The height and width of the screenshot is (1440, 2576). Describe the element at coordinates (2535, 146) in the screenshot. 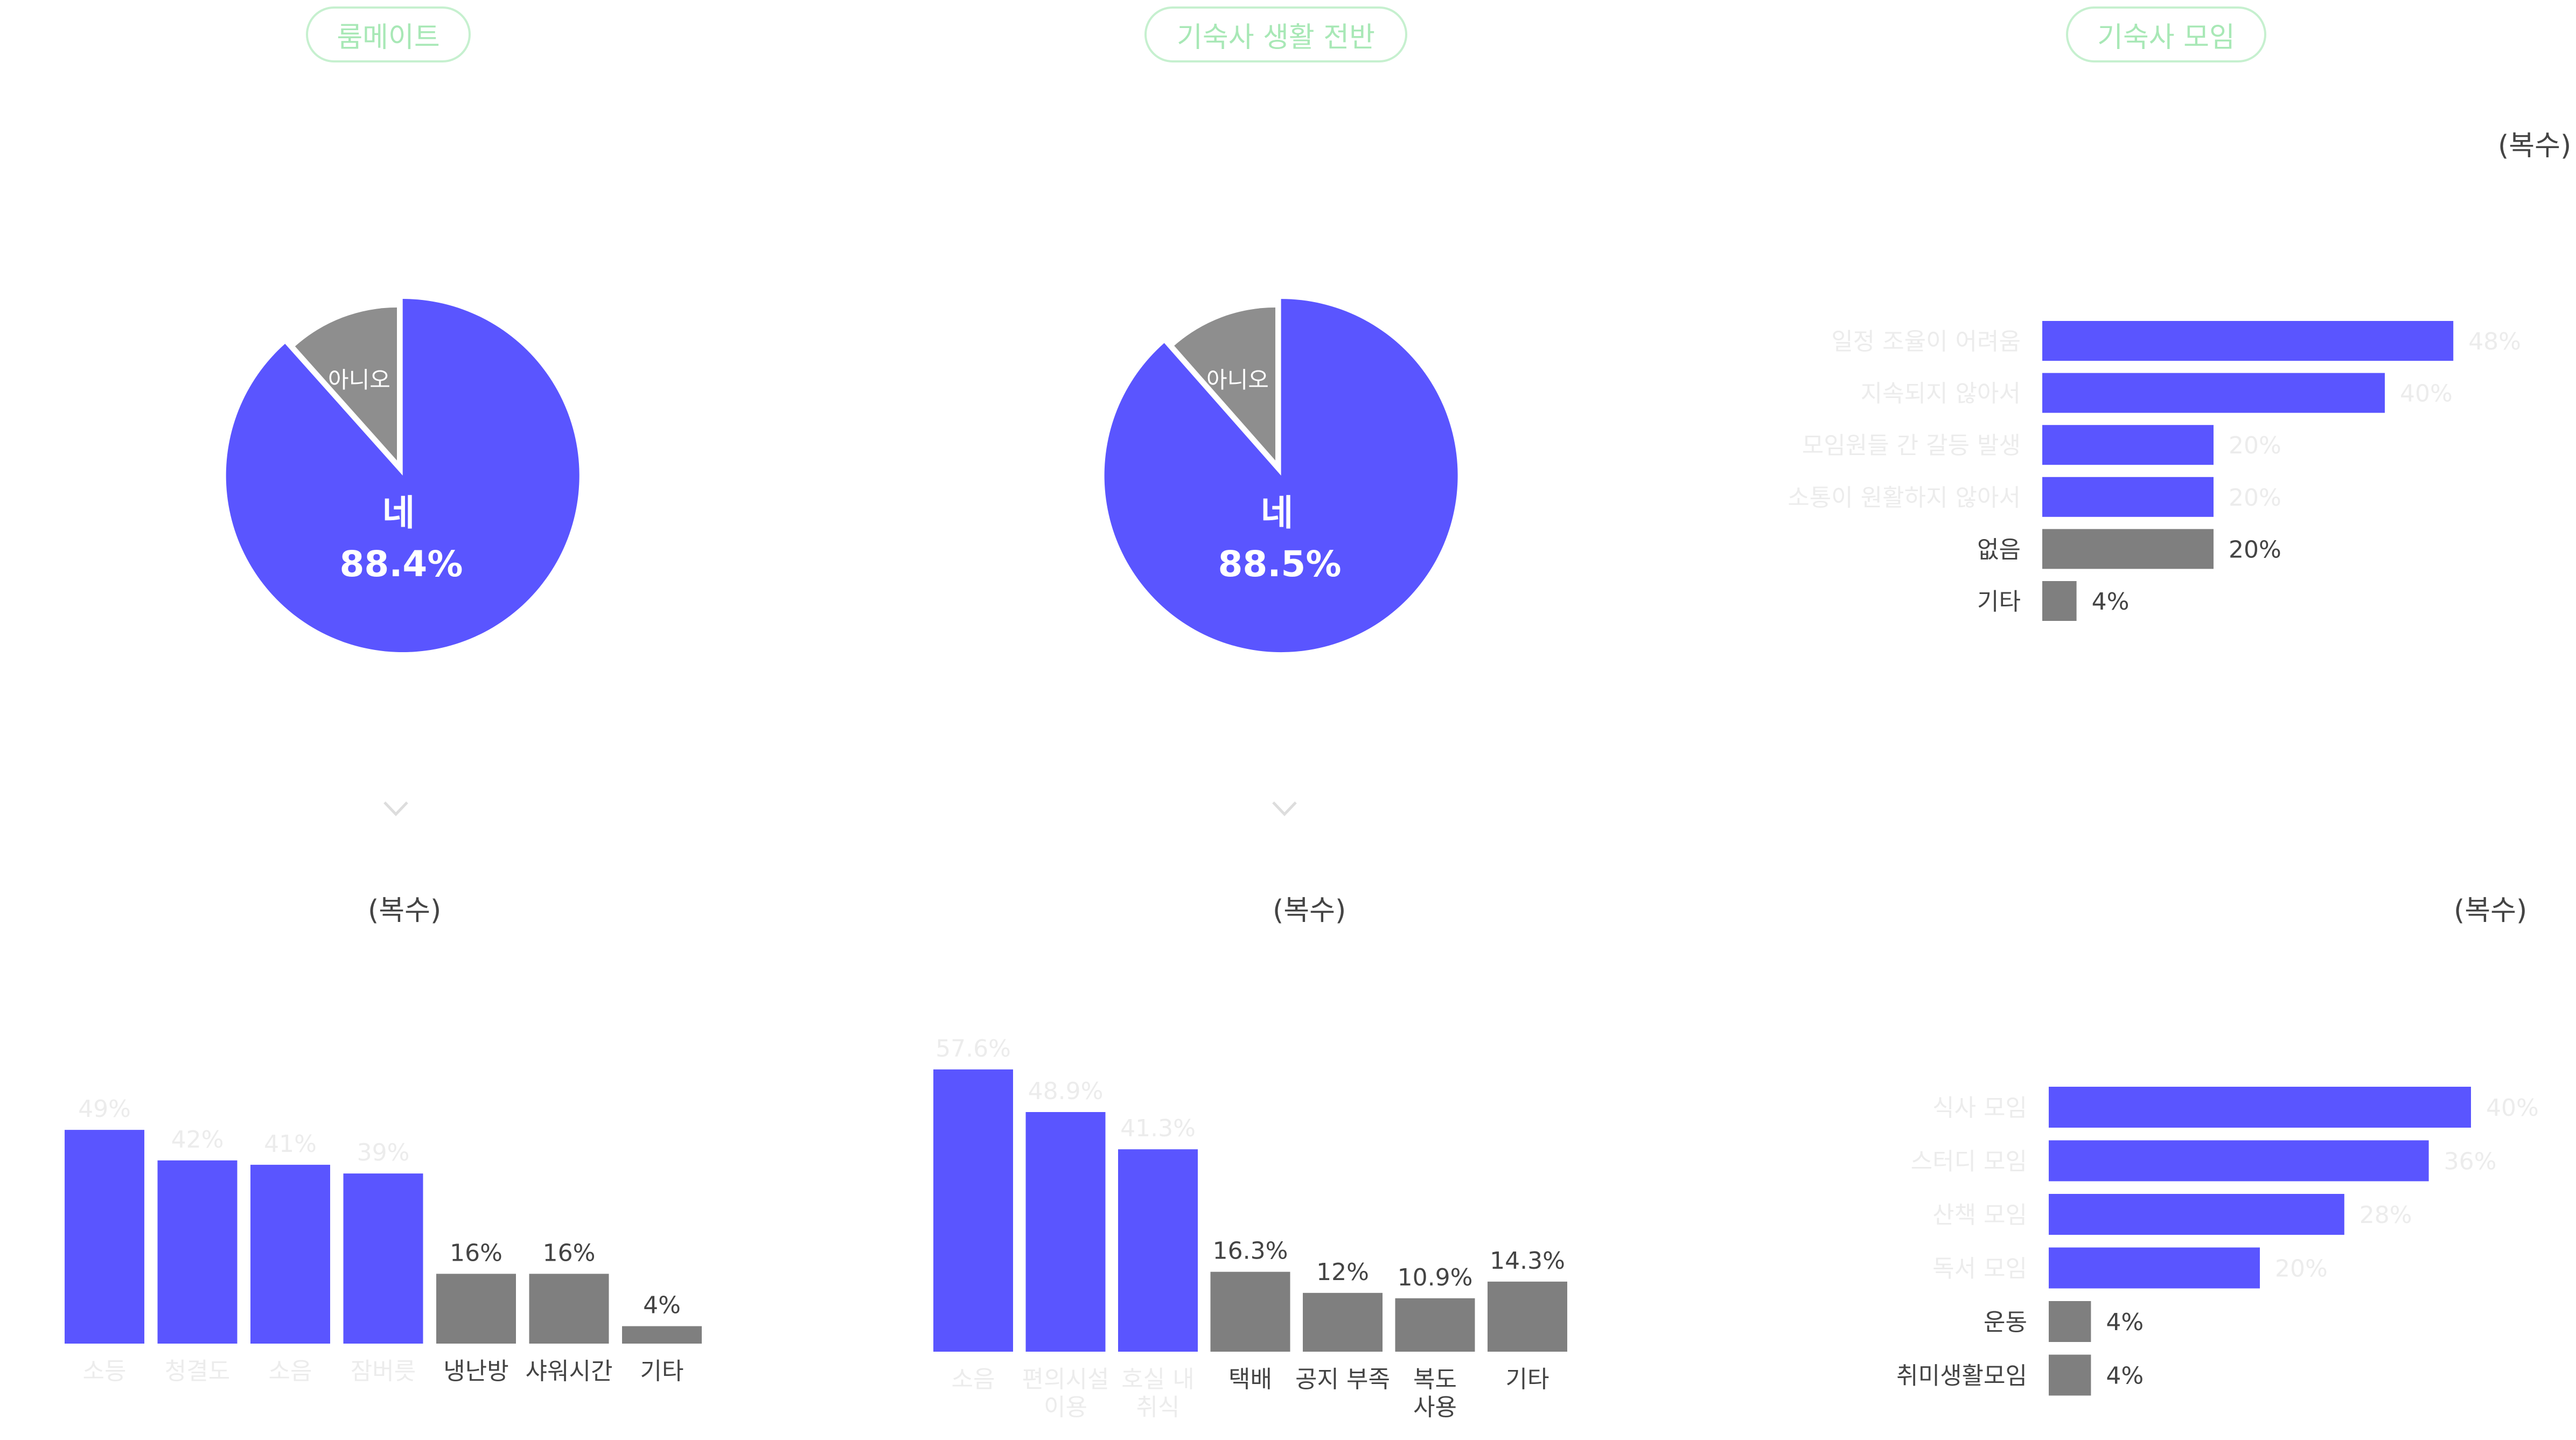

I see `multi-label-meeting-issues: (복수)` at that location.